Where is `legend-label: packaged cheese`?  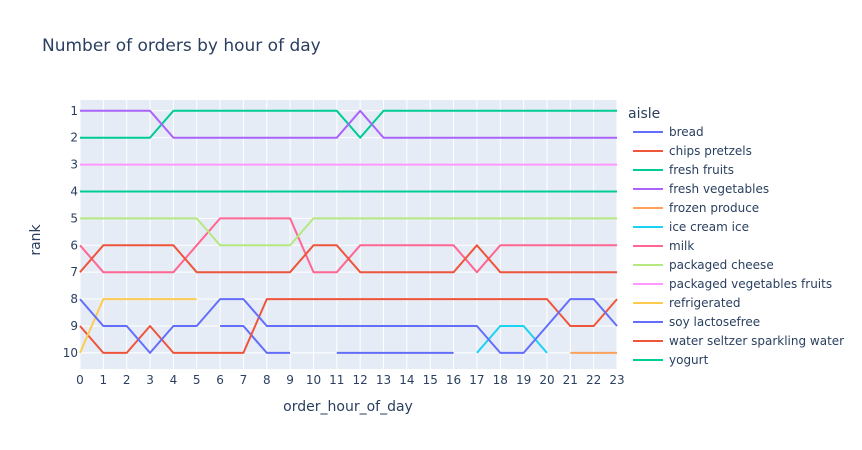
legend-label: packaged cheese is located at coordinates (721, 265).